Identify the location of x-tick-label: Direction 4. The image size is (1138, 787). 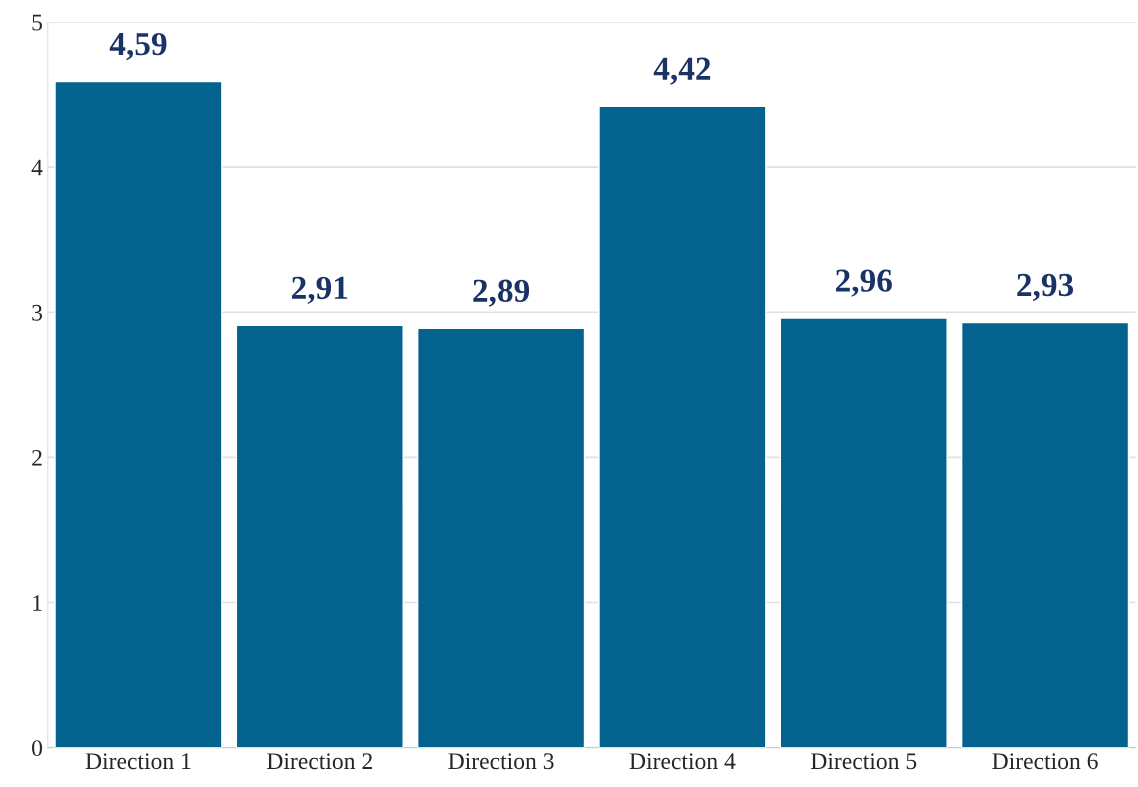
(682, 761).